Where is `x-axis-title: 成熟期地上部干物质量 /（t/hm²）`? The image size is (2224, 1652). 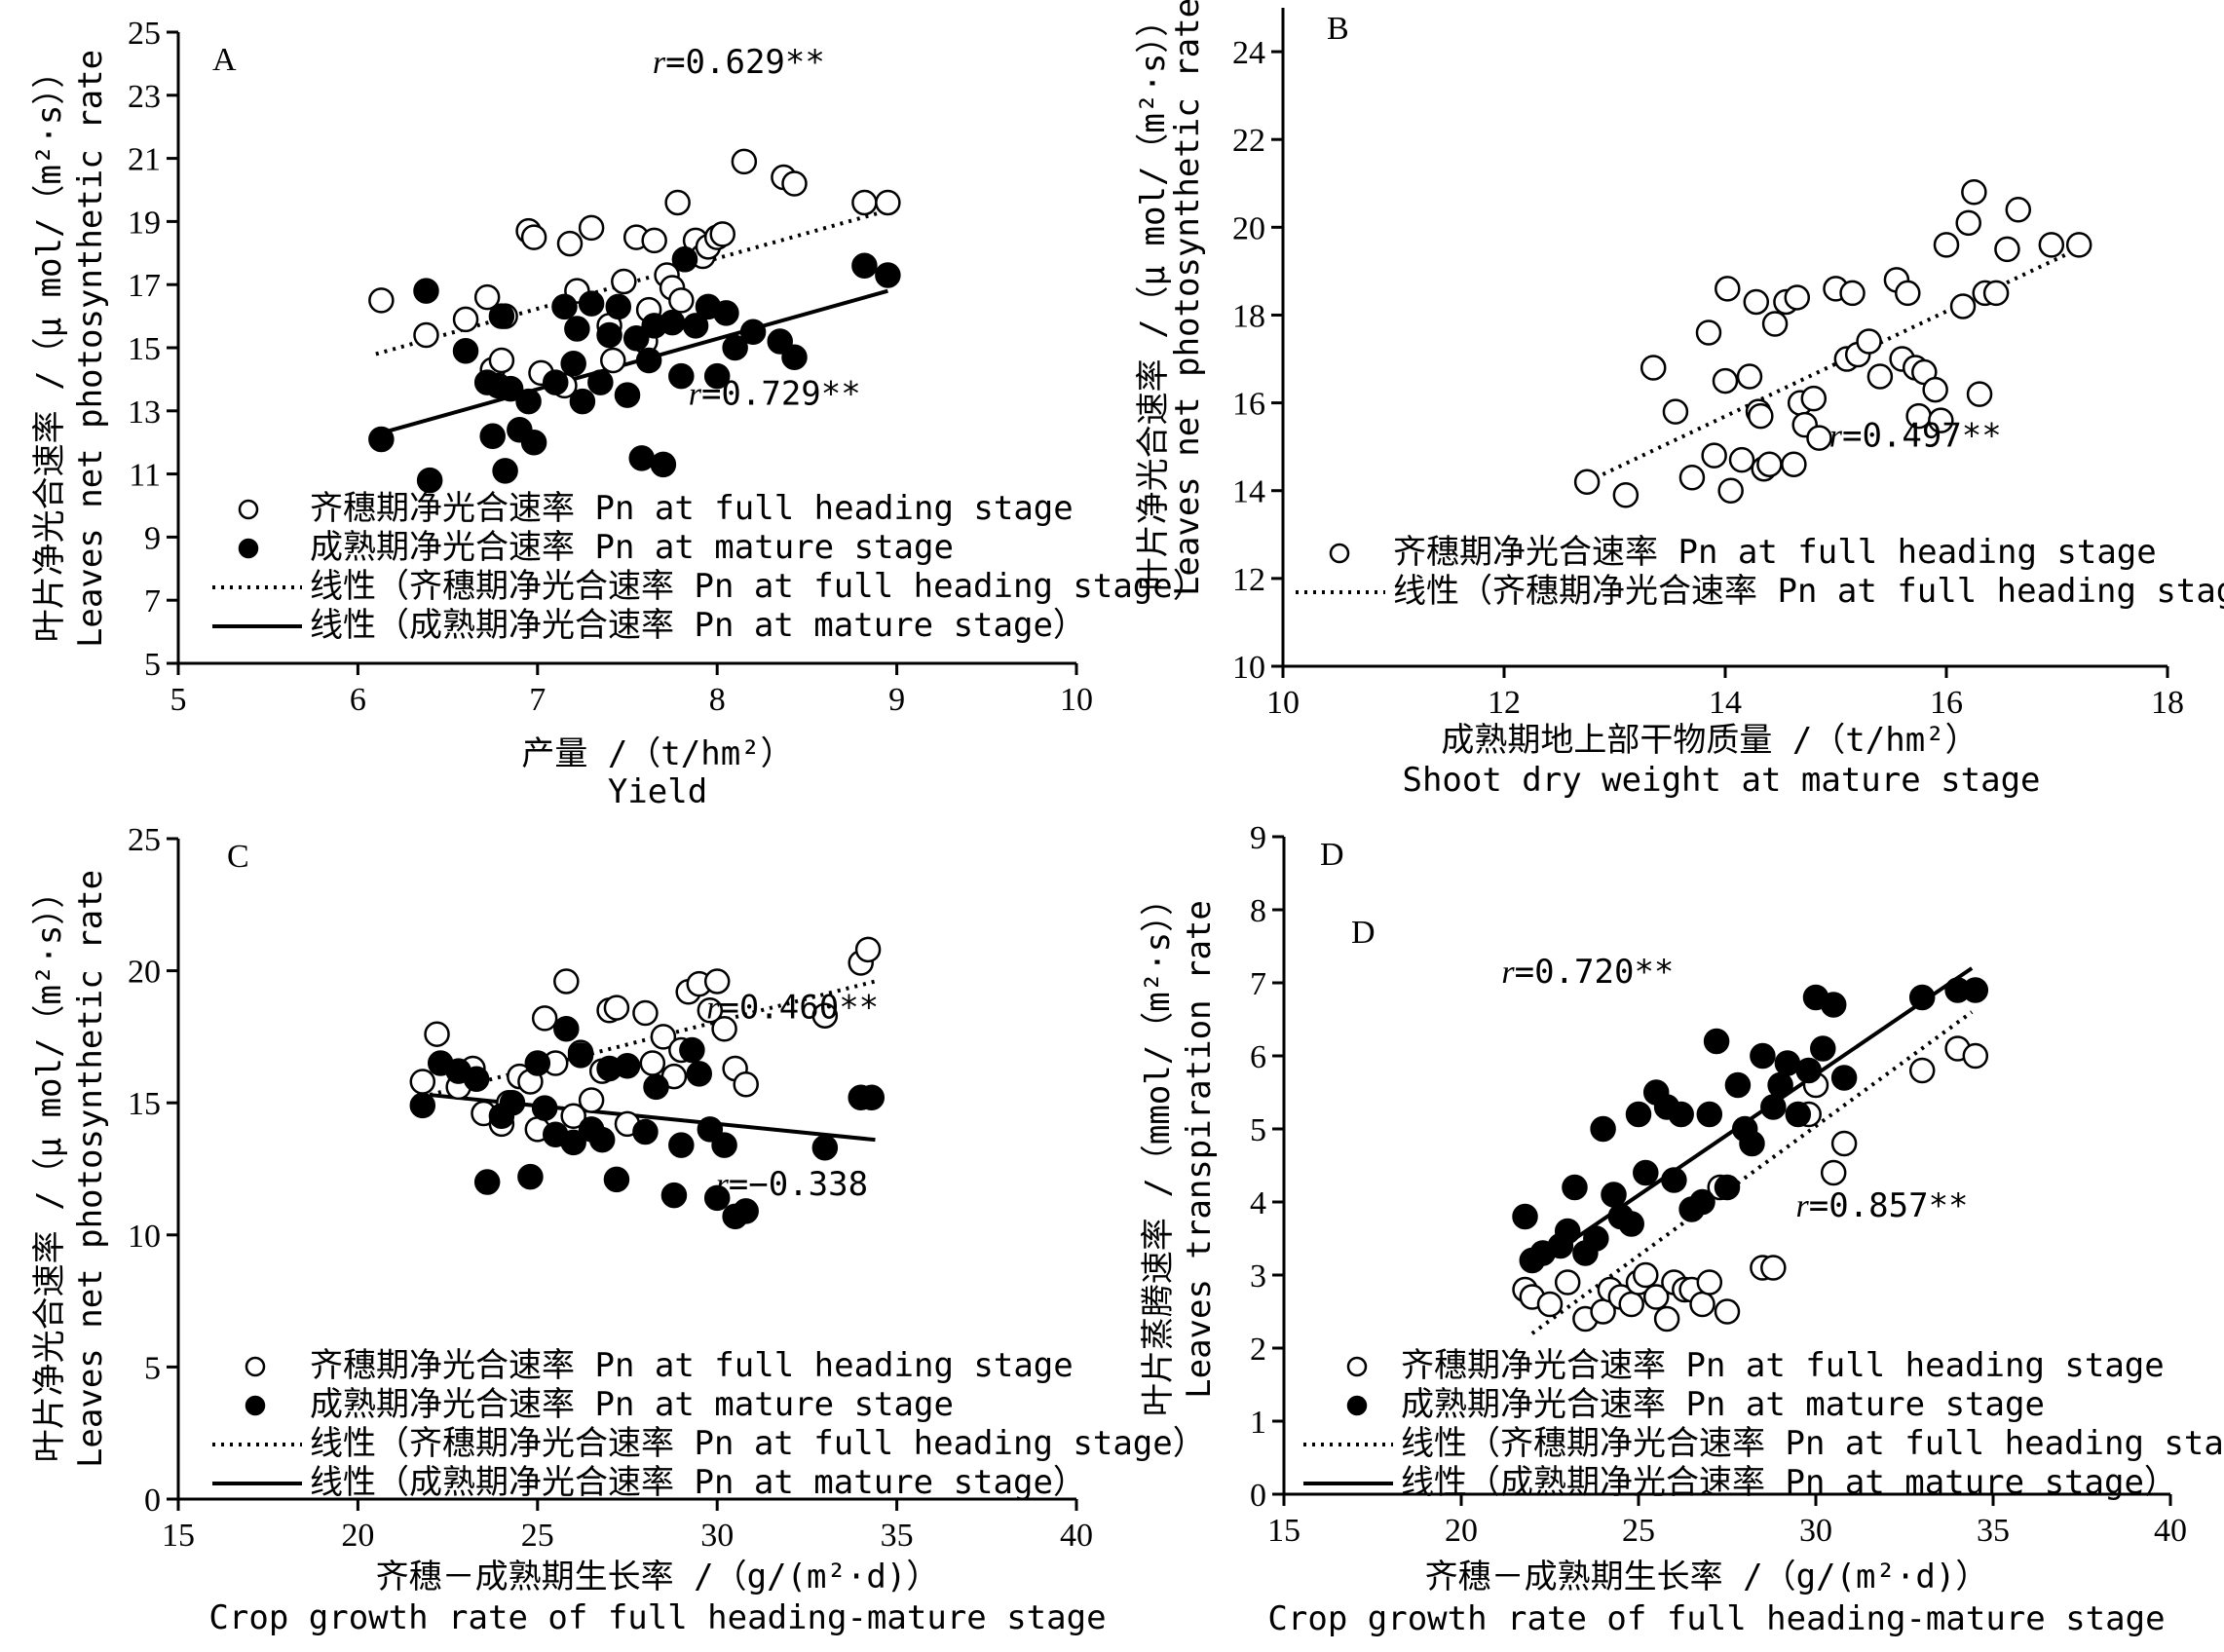 x-axis-title: 成熟期地上部干物质量 /（t/hm²） is located at coordinates (1709, 741).